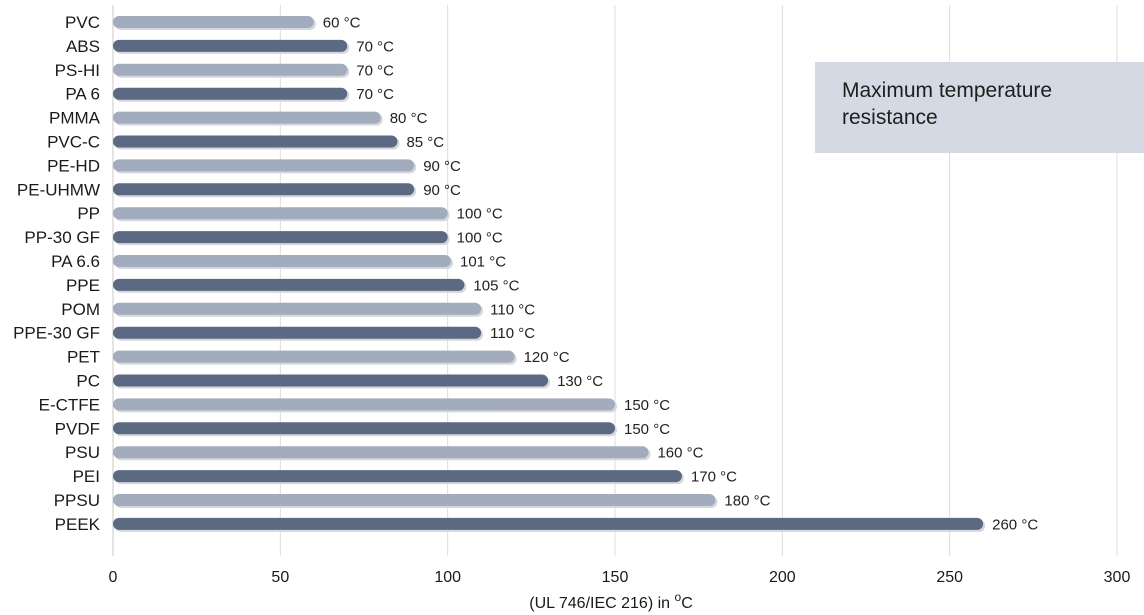  I want to click on category-label: PET, so click(83, 357).